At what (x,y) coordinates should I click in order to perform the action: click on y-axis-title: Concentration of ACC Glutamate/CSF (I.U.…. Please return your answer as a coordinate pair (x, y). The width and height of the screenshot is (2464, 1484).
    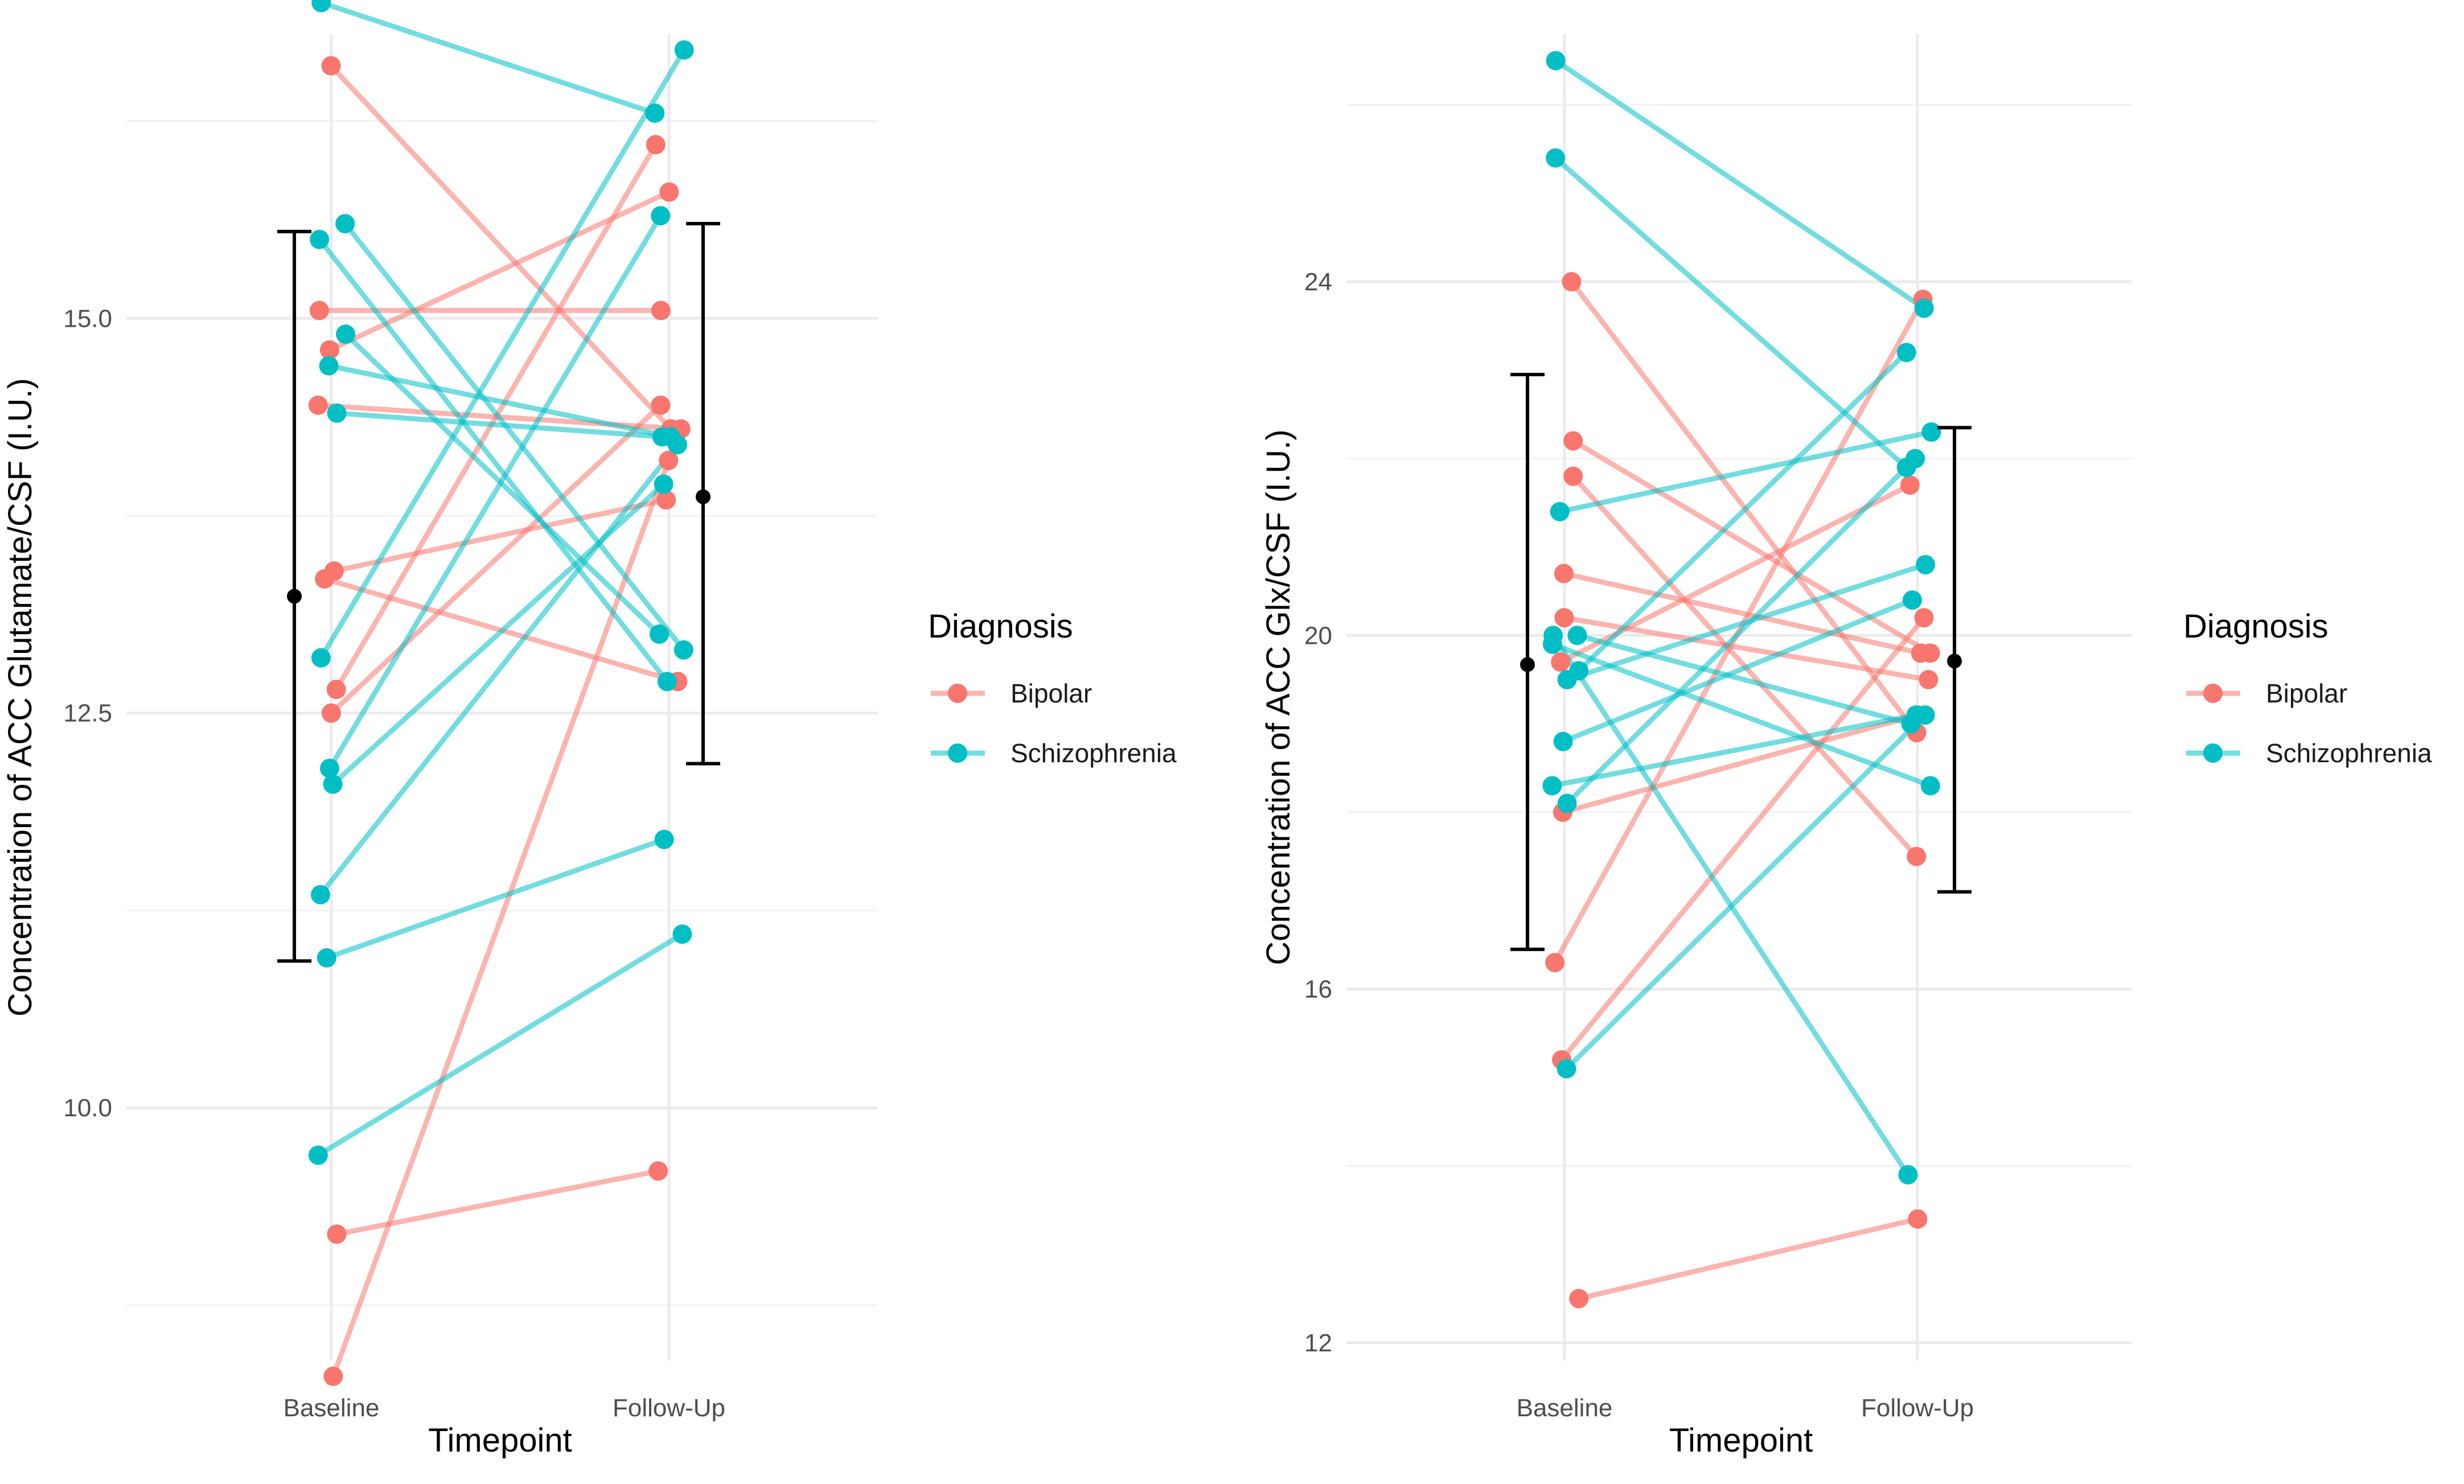
    Looking at the image, I should click on (20, 697).